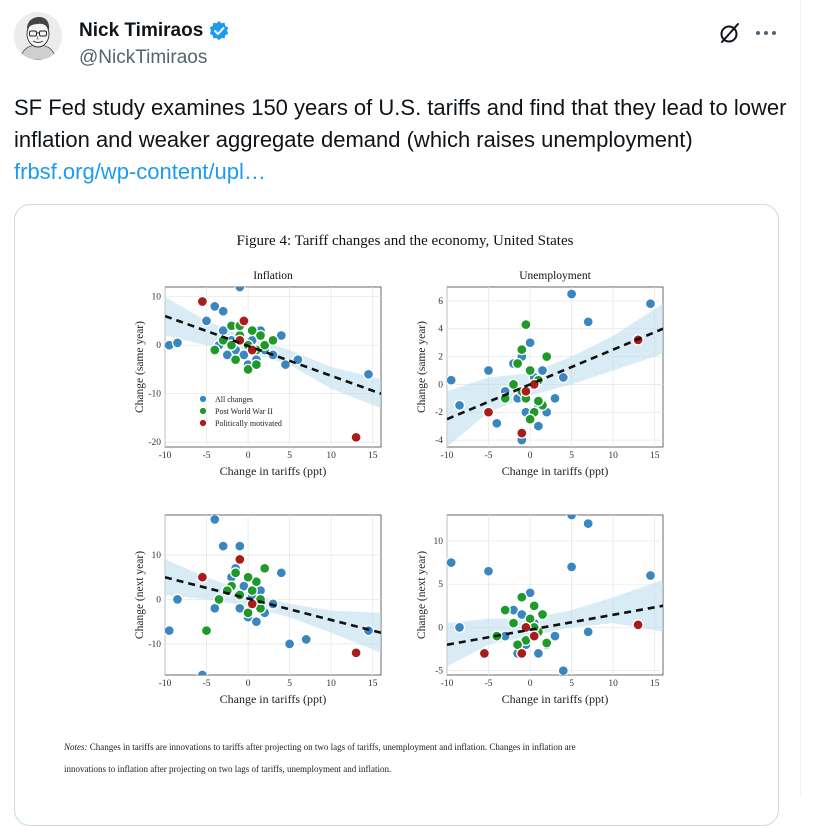 This screenshot has height=826, width=817. What do you see at coordinates (165, 684) in the screenshot?
I see `x-tick-label: -10` at bounding box center [165, 684].